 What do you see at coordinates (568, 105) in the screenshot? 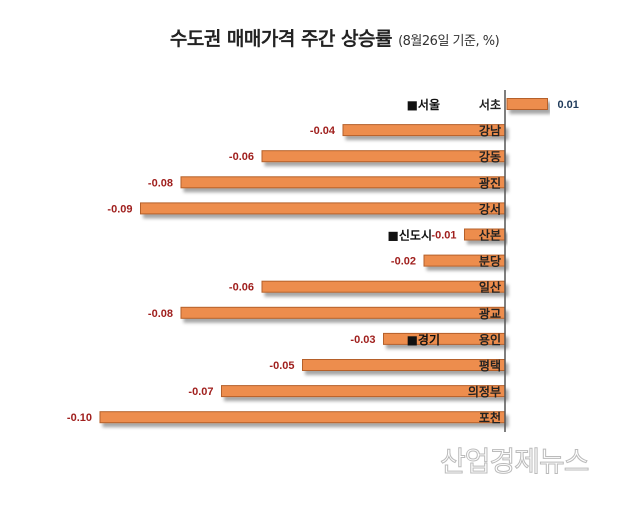
I see `value-label: 0.01` at bounding box center [568, 105].